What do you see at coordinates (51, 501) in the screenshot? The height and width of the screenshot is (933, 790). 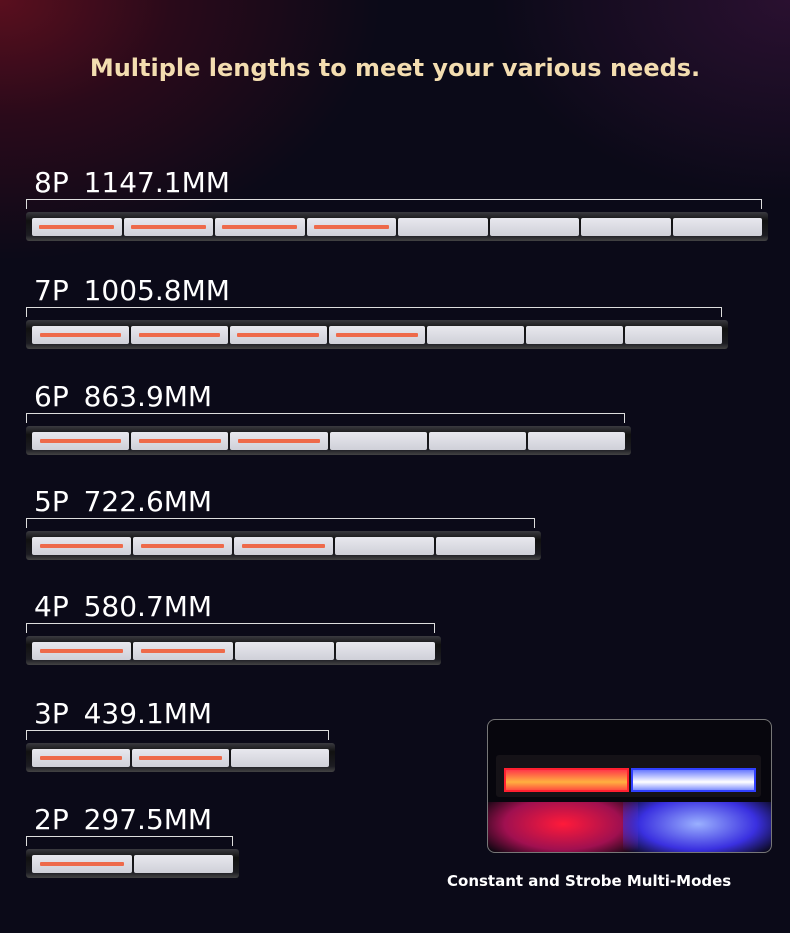 I see `model: 5P` at bounding box center [51, 501].